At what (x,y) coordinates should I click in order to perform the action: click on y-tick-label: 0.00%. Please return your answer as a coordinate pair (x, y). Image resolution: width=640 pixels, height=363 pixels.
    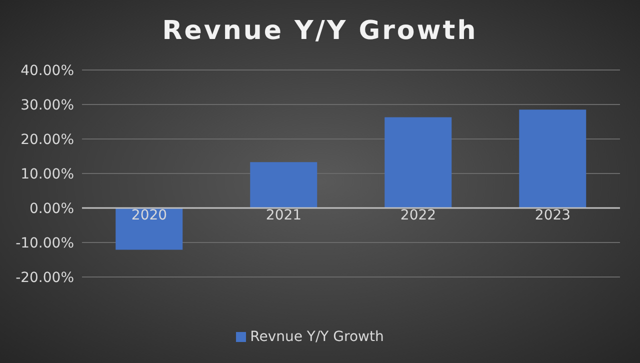
    Looking at the image, I should click on (52, 208).